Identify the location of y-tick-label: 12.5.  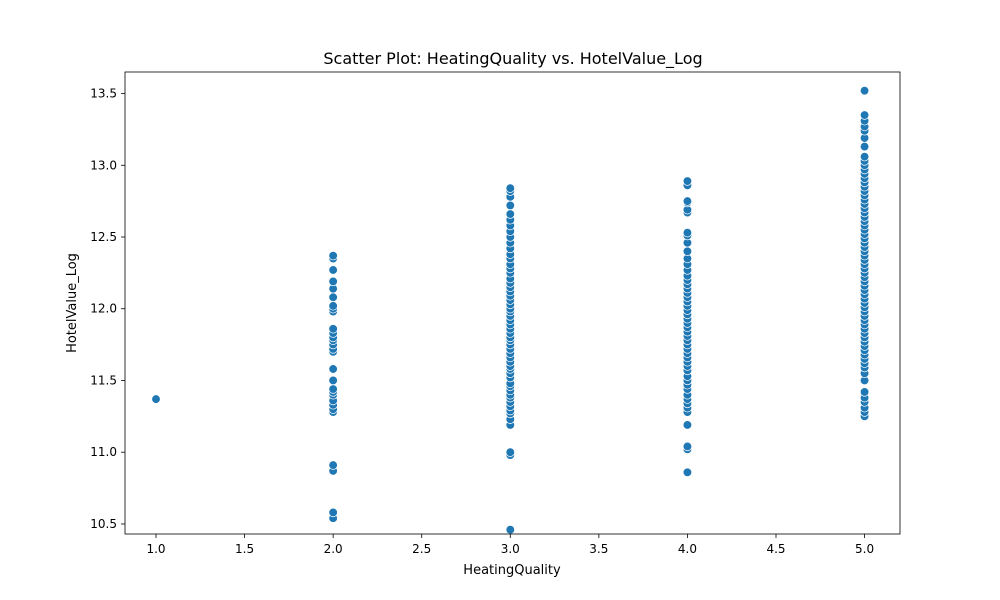
(103, 237).